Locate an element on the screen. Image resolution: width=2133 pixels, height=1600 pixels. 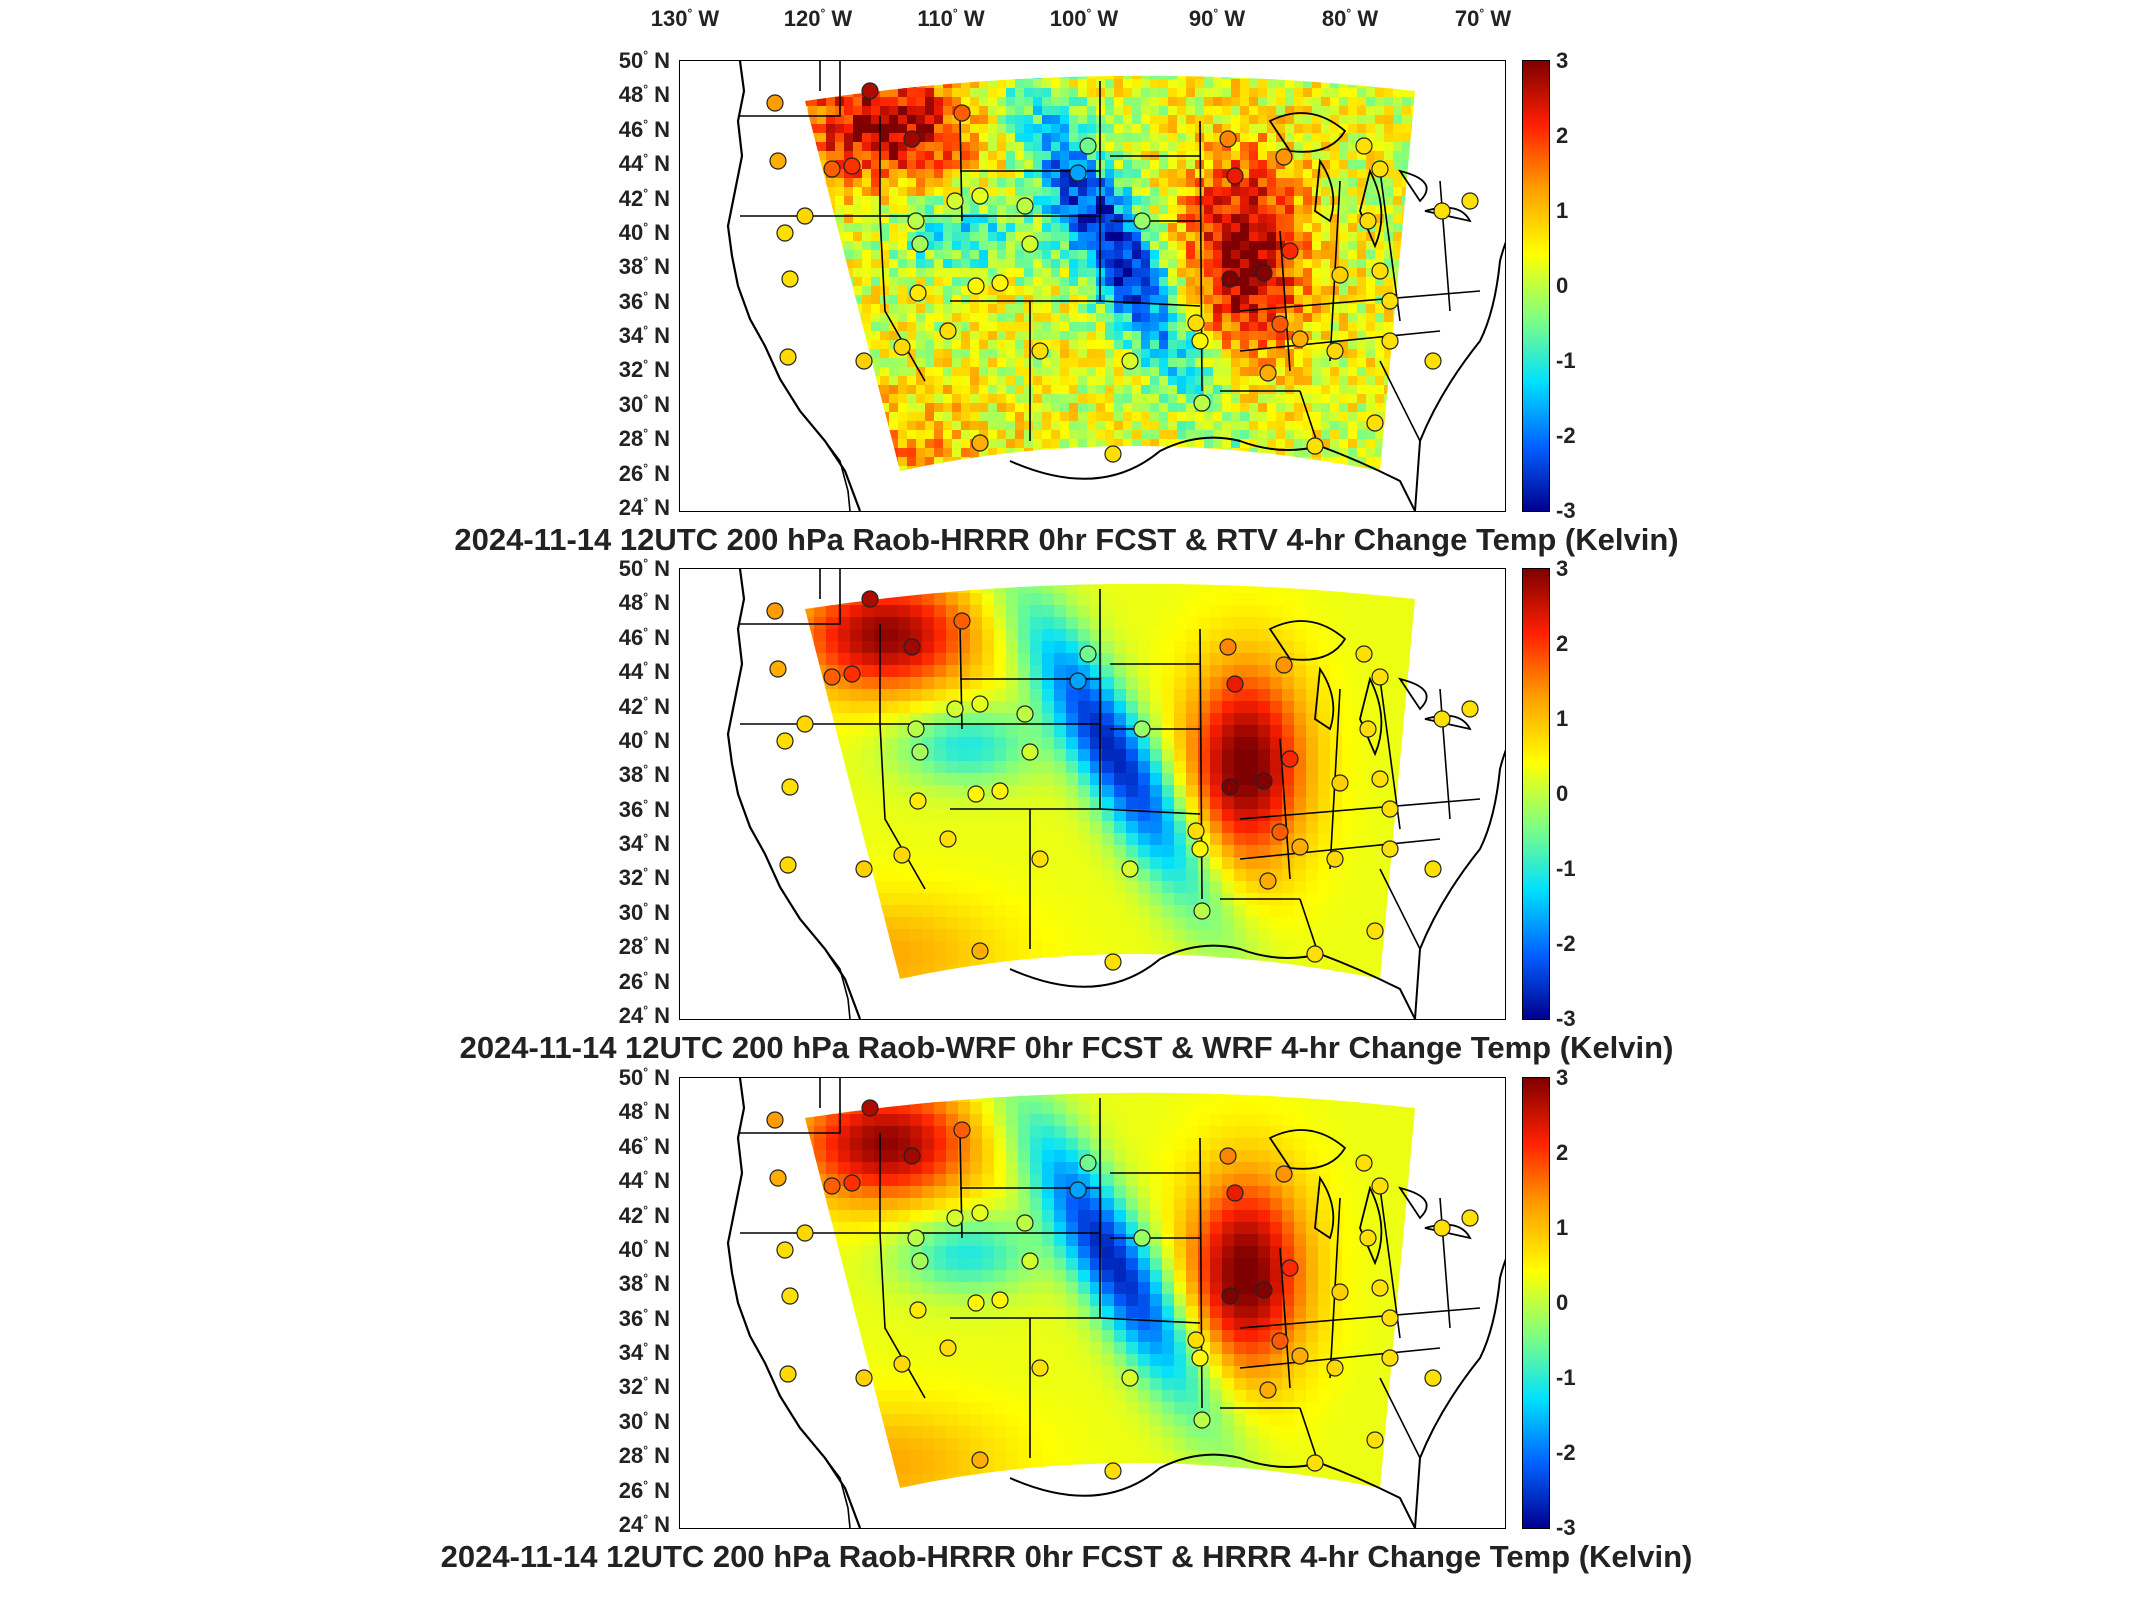
lat-label: 24° N is located at coordinates (644, 1015).